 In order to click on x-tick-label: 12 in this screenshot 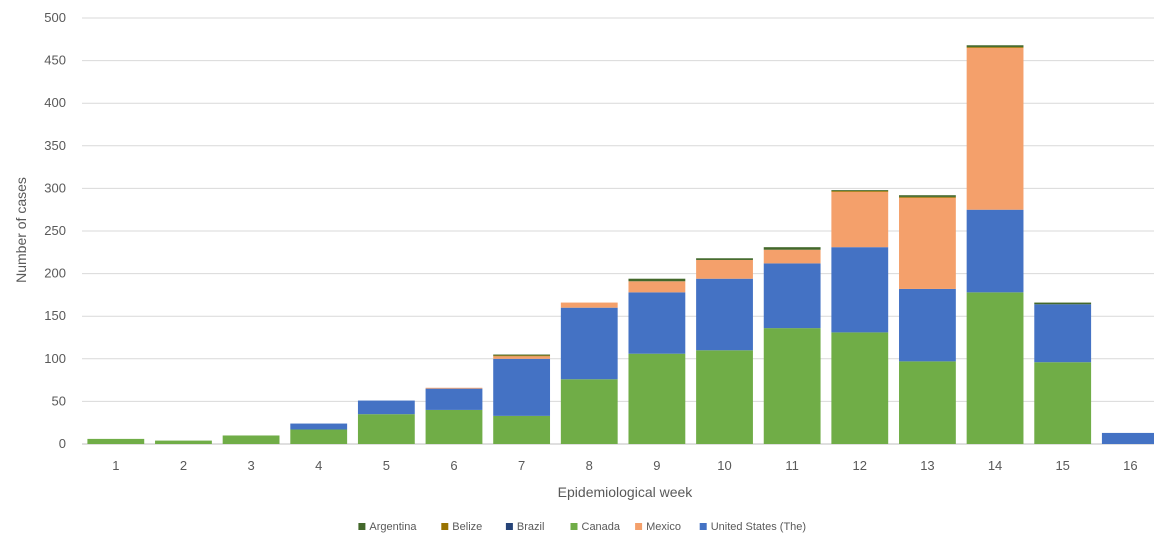, I will do `click(860, 465)`.